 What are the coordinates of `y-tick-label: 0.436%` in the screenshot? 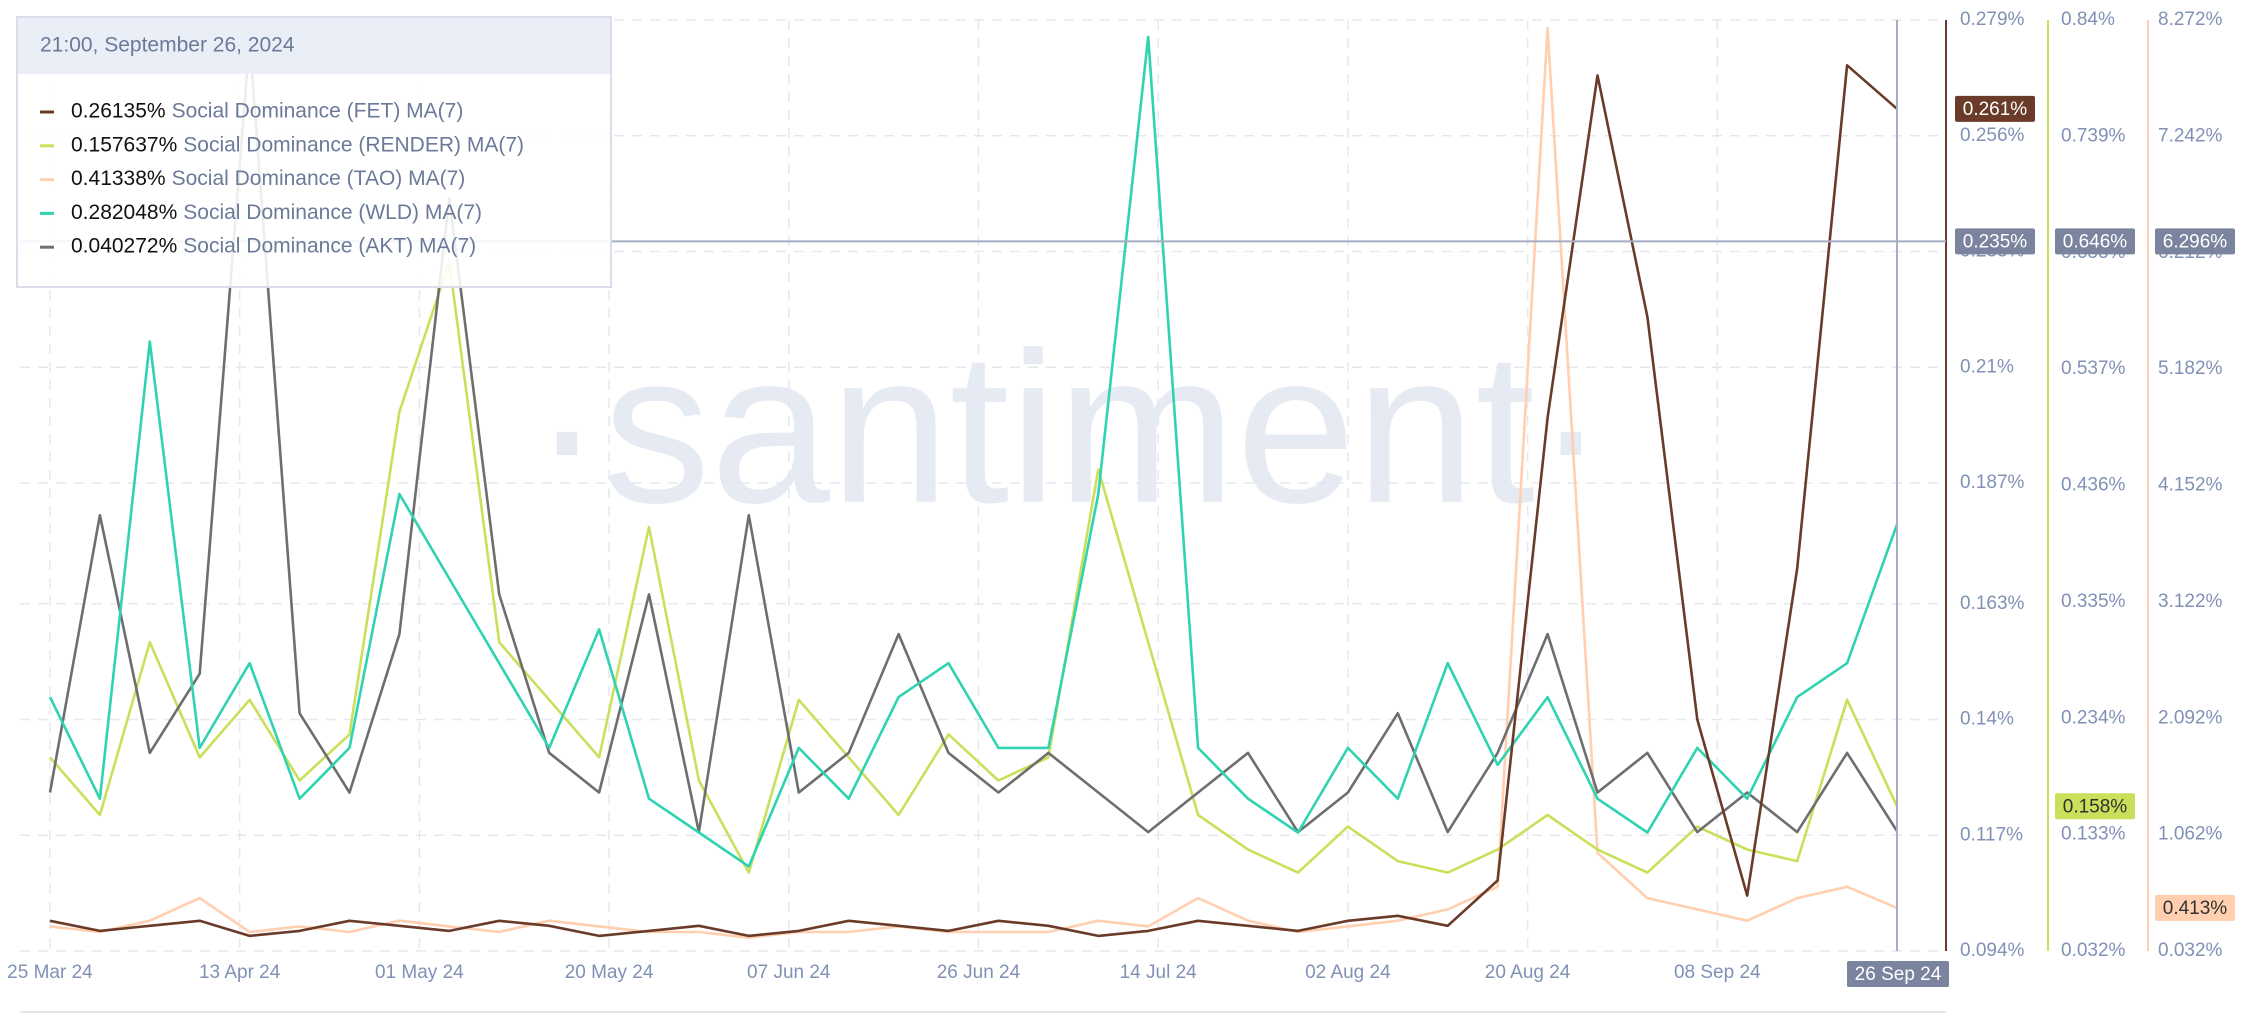 It's located at (2093, 485).